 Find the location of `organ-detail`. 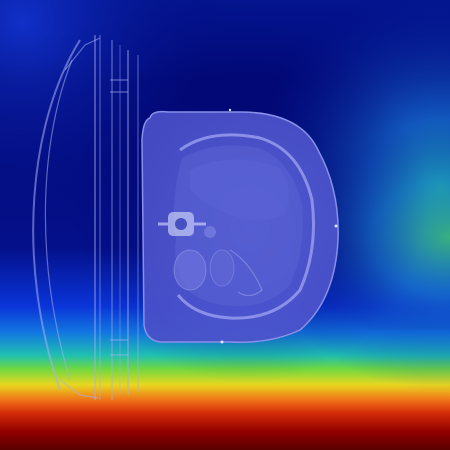

organ-detail is located at coordinates (246, 273).